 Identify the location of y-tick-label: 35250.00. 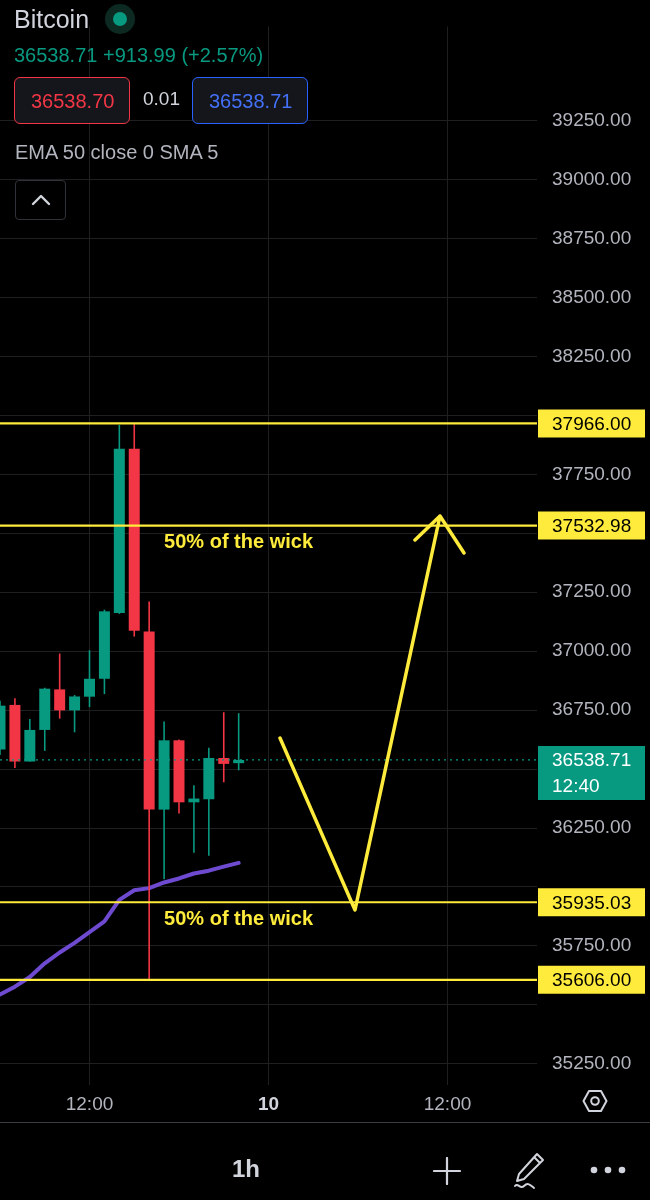
(592, 1063).